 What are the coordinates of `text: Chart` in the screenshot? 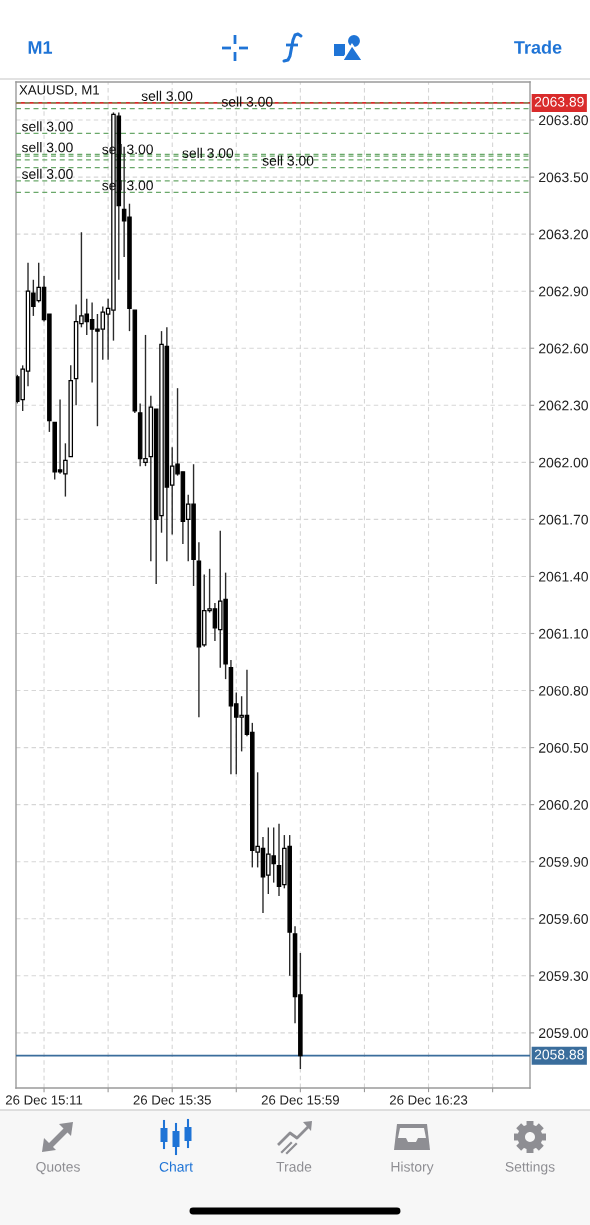 It's located at (176, 1166).